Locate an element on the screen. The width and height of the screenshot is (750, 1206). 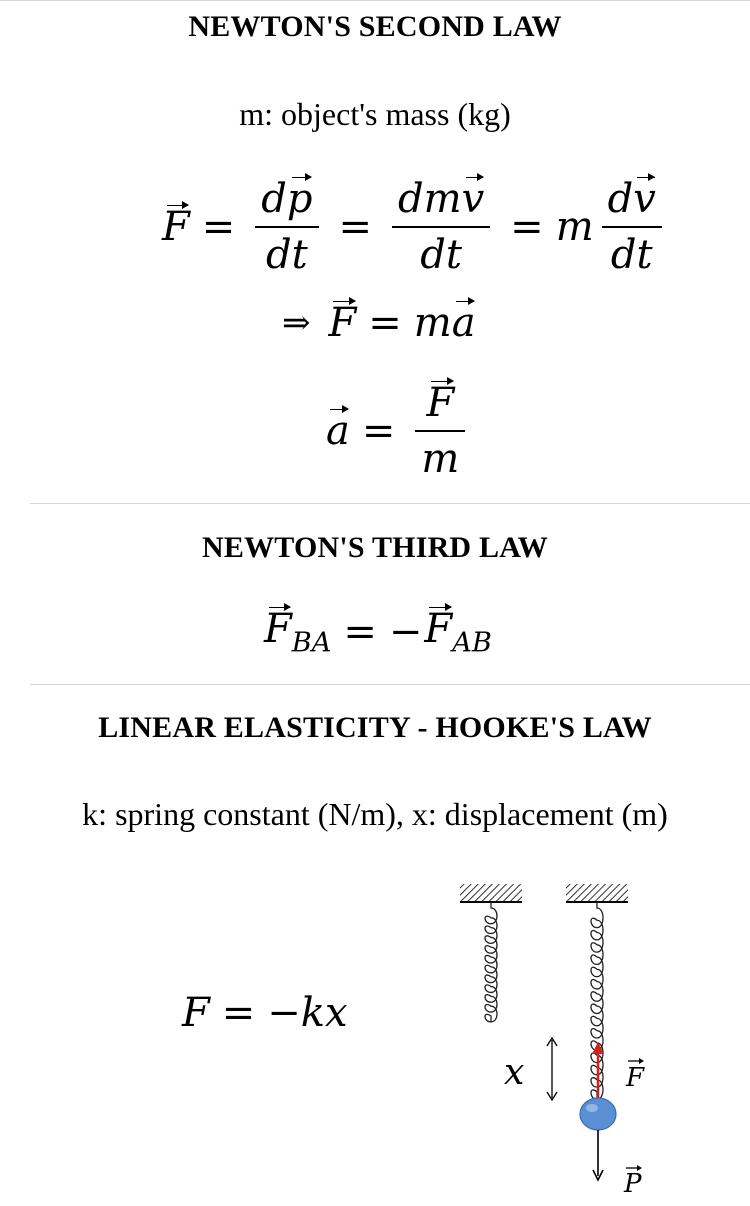
svg-text: F is located at coordinates (635, 1078).